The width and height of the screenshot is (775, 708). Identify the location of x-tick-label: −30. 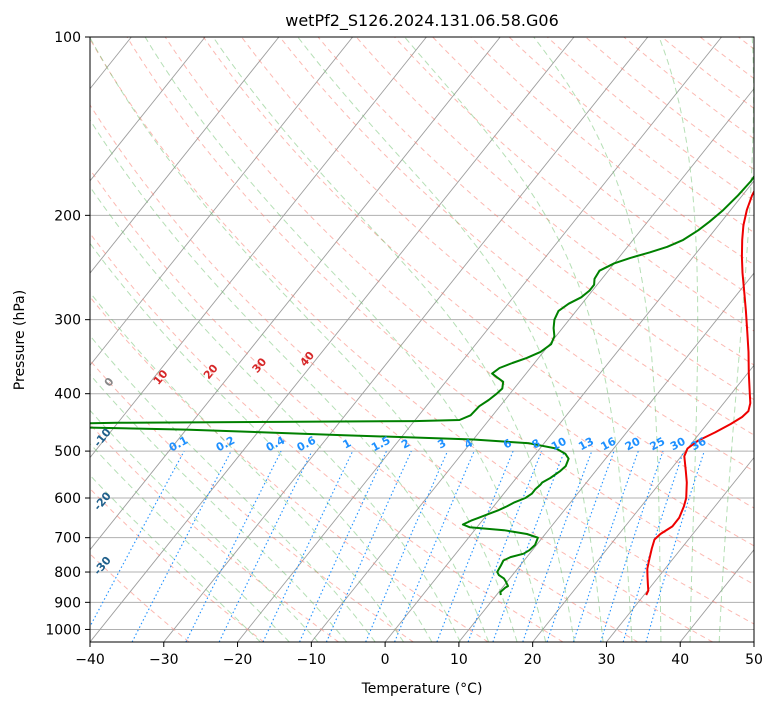
(164, 660).